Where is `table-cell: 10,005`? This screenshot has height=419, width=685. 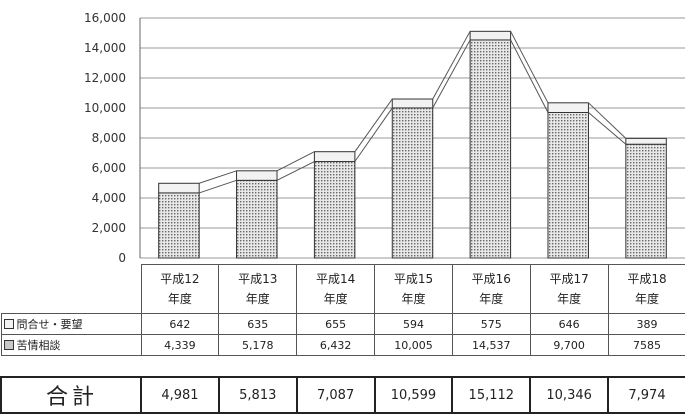
table-cell: 10,005 is located at coordinates (413, 345).